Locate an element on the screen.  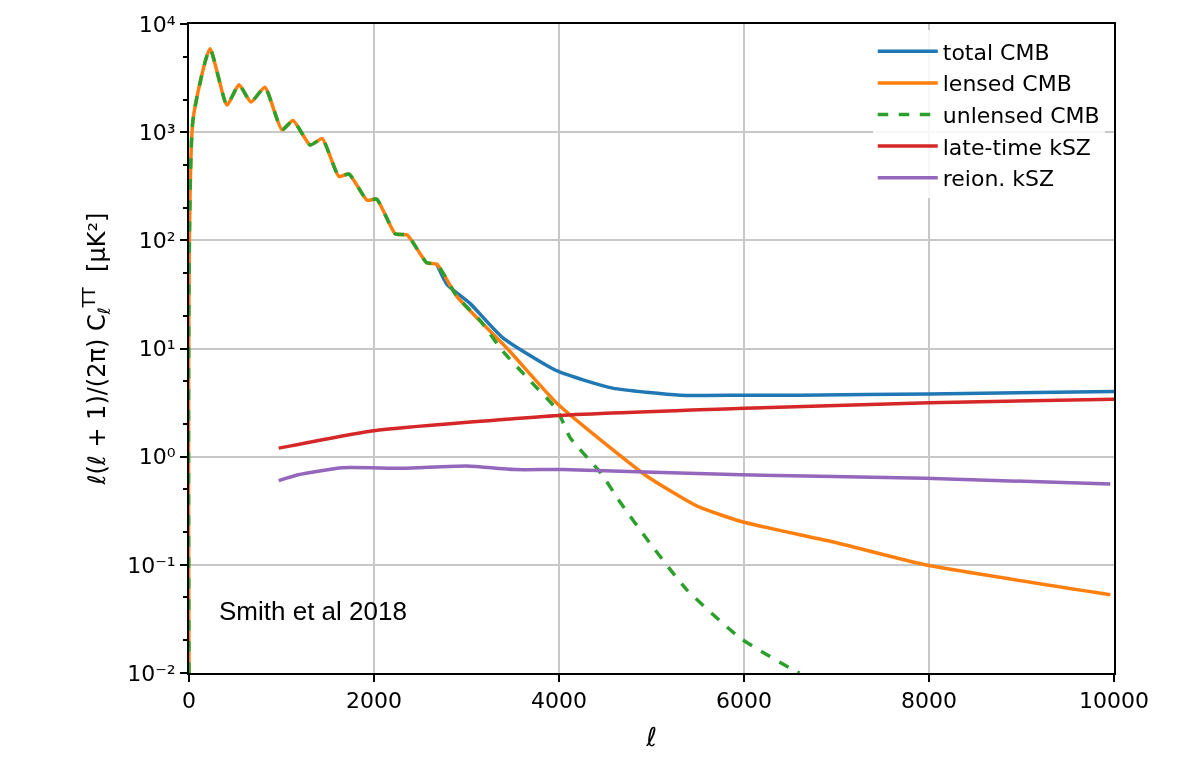
y-tick-label: 10⁰ is located at coordinates (157, 457).